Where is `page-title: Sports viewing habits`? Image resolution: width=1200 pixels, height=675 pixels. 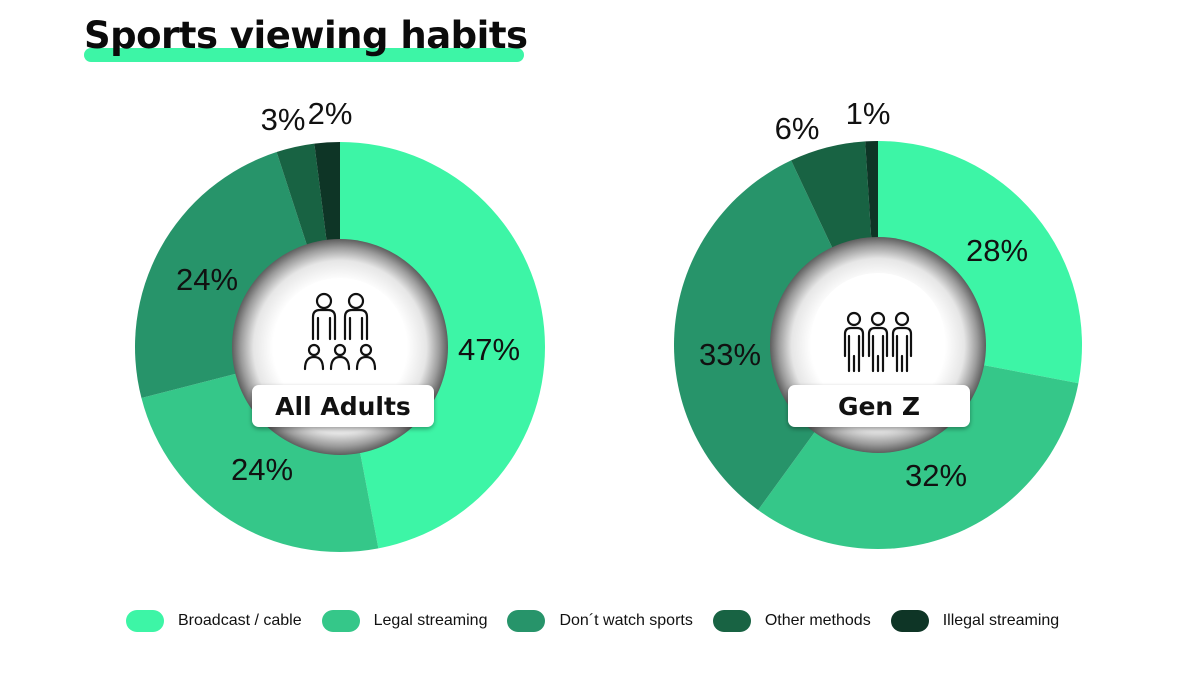
page-title: Sports viewing habits is located at coordinates (306, 35).